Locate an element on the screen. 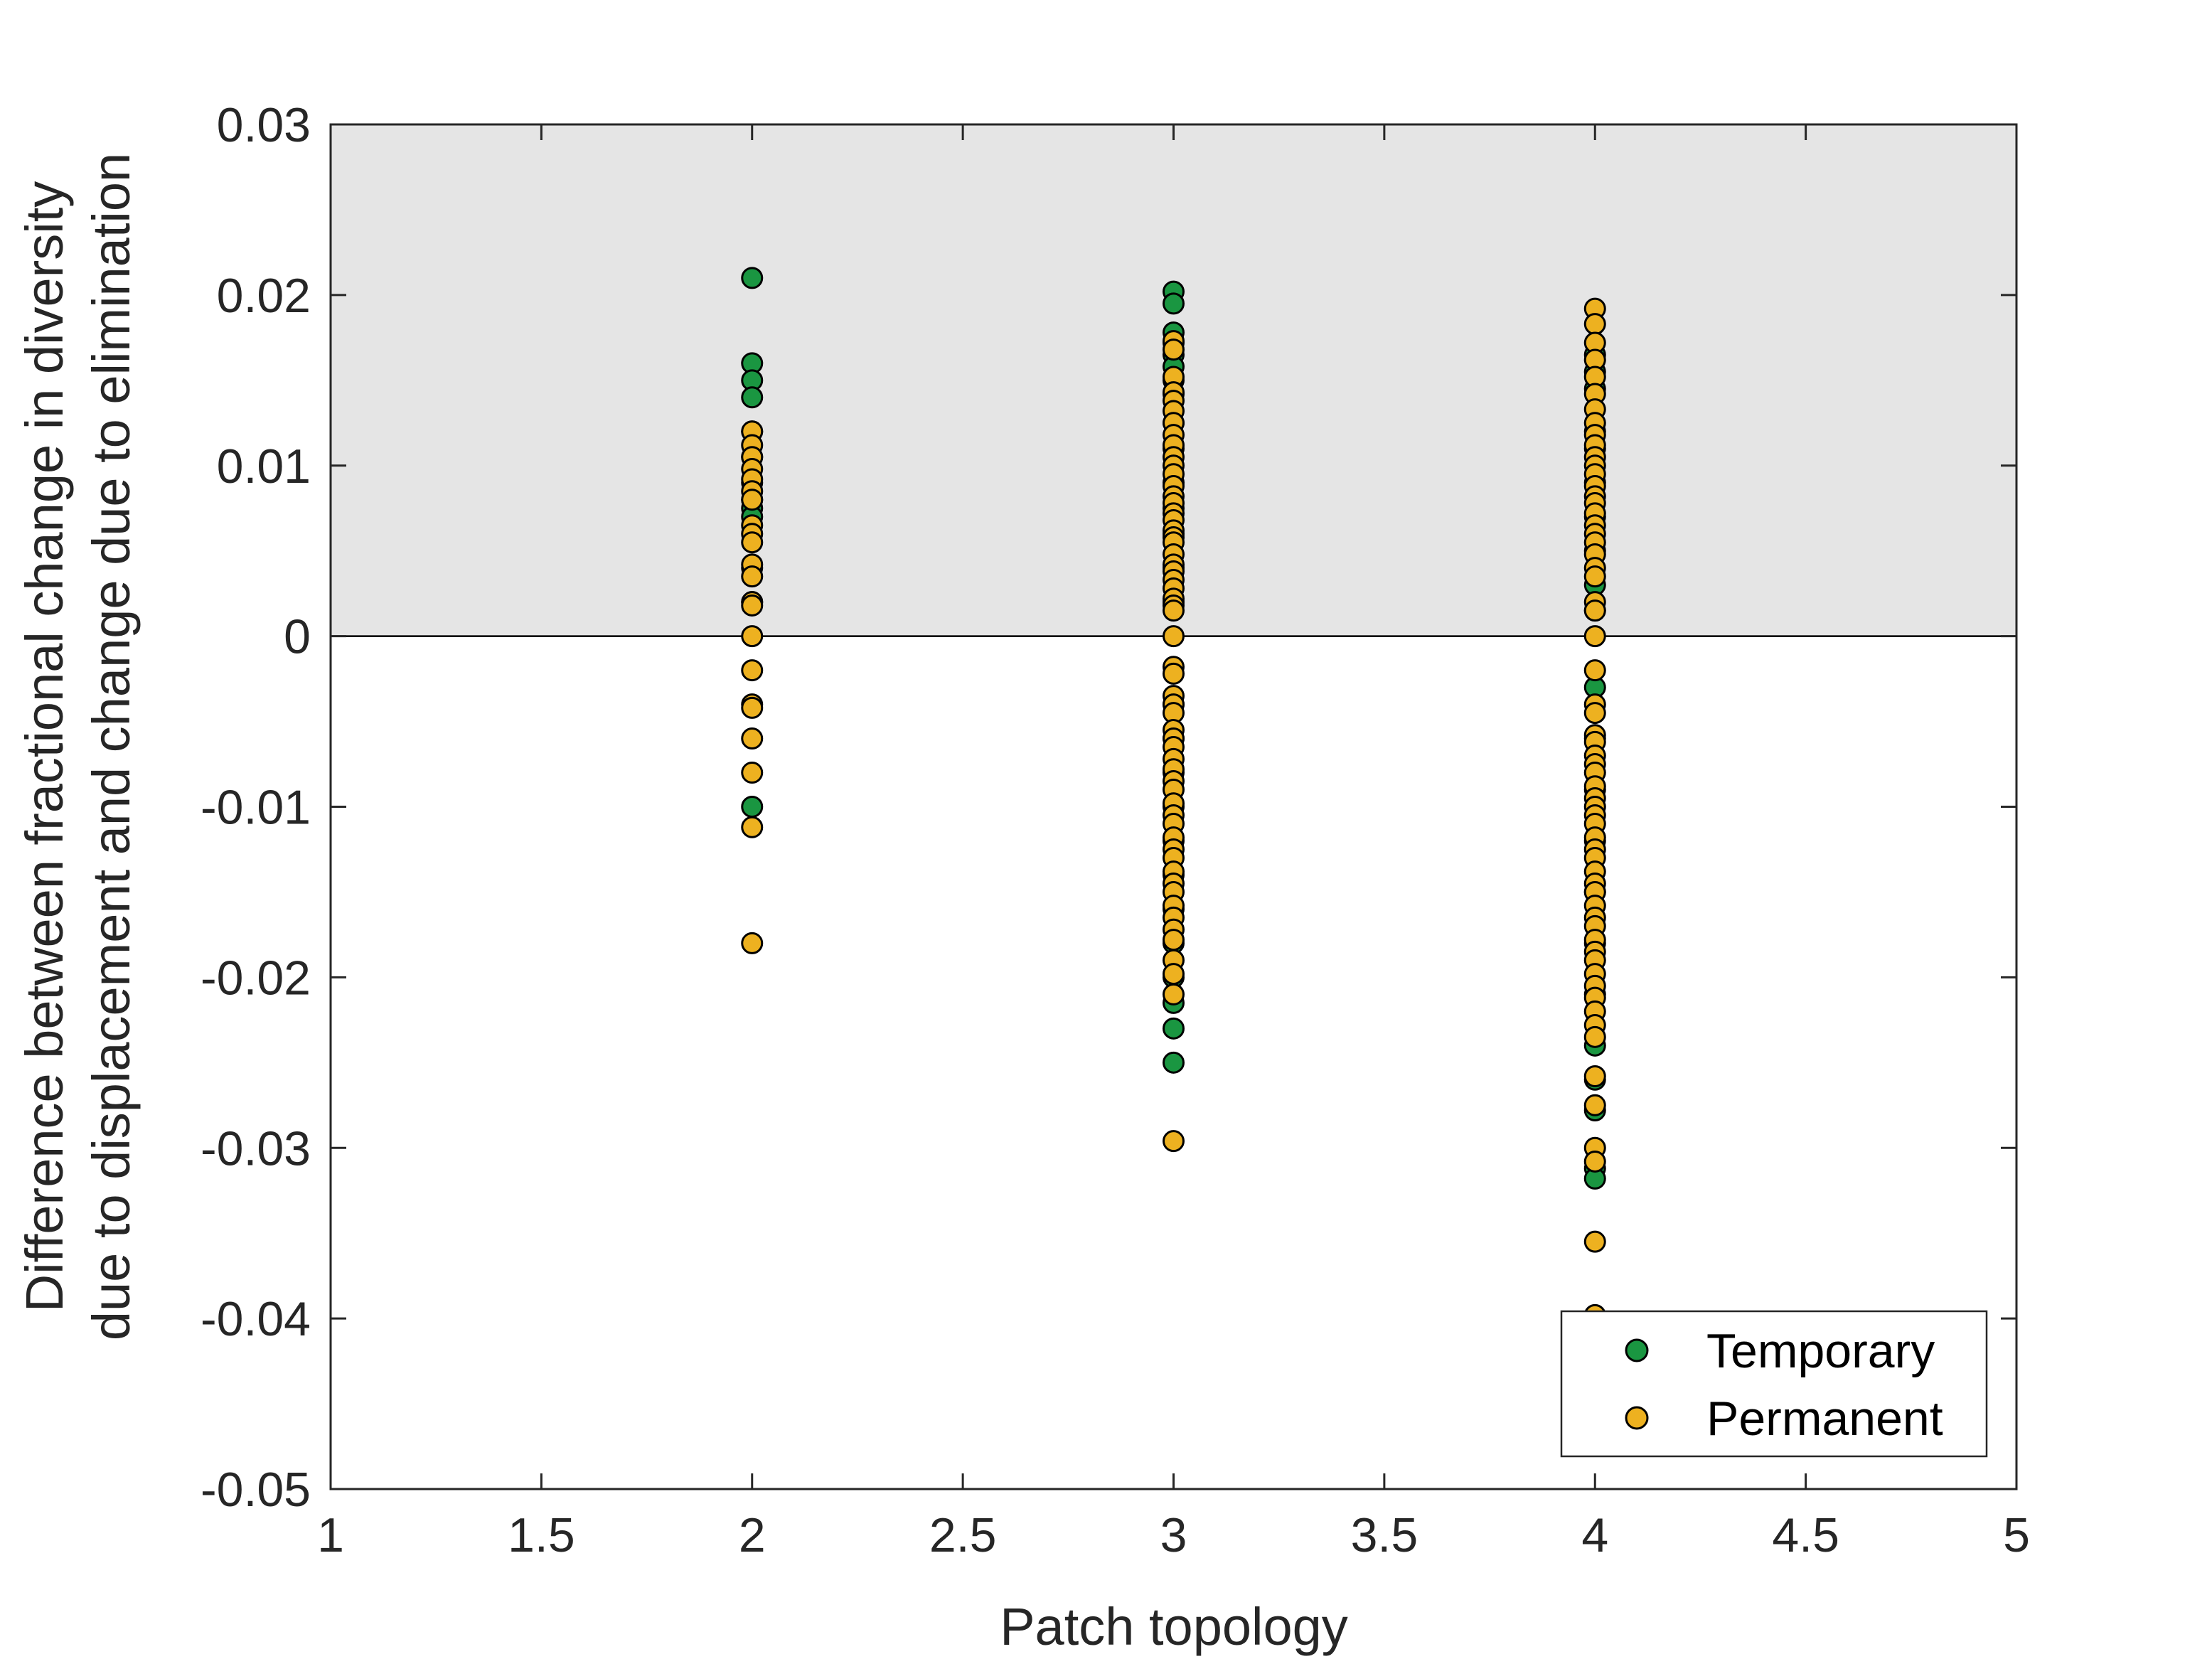  y-tick-labels: -0.05 -0.04 -0.03 -0.02 -0.01 0 0.01 0.02 0.03 is located at coordinates (256, 807).